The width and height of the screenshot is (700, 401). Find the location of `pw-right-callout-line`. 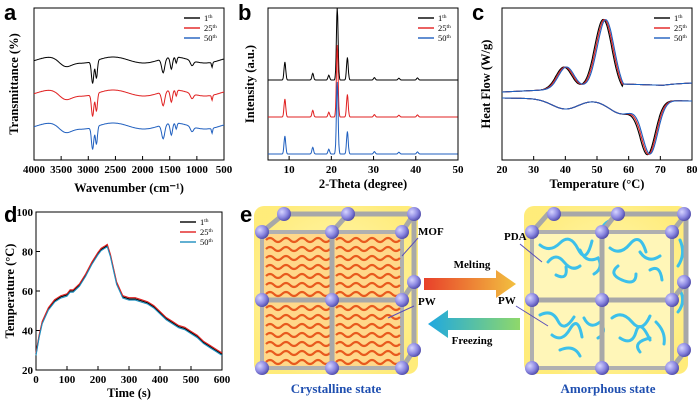

pw-right-callout-line is located at coordinates (532, 316).